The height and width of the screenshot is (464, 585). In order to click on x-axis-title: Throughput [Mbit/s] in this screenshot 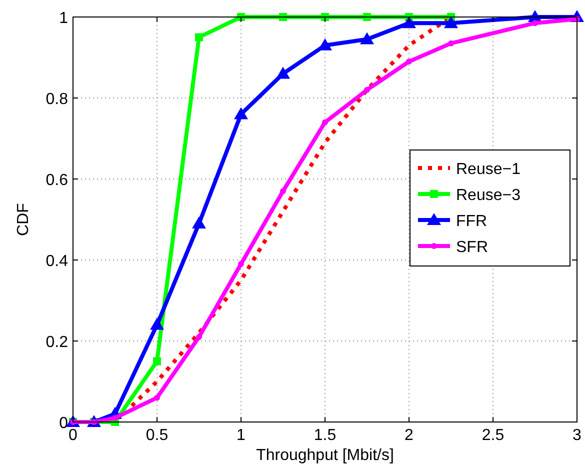, I will do `click(325, 455)`.